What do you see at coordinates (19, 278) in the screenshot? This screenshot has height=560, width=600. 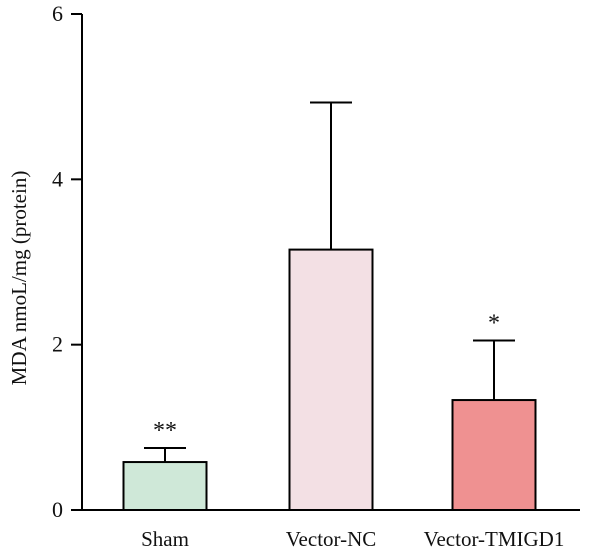 I see `y-axis-label: MDA nmoL/mg (protein)` at bounding box center [19, 278].